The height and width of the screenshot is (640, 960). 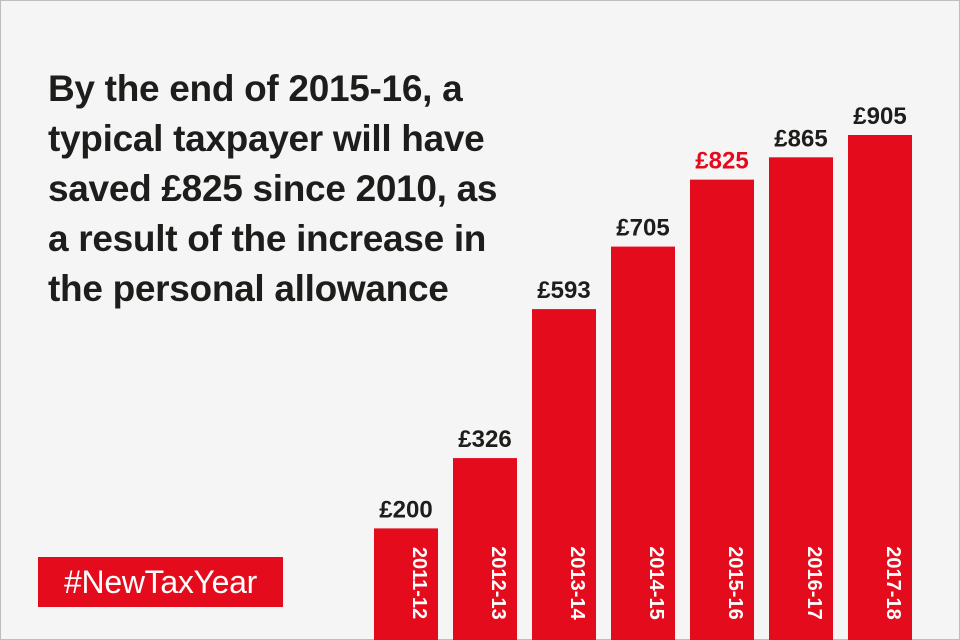 What do you see at coordinates (498, 582) in the screenshot?
I see `category-label-2012-13: 2012-13` at bounding box center [498, 582].